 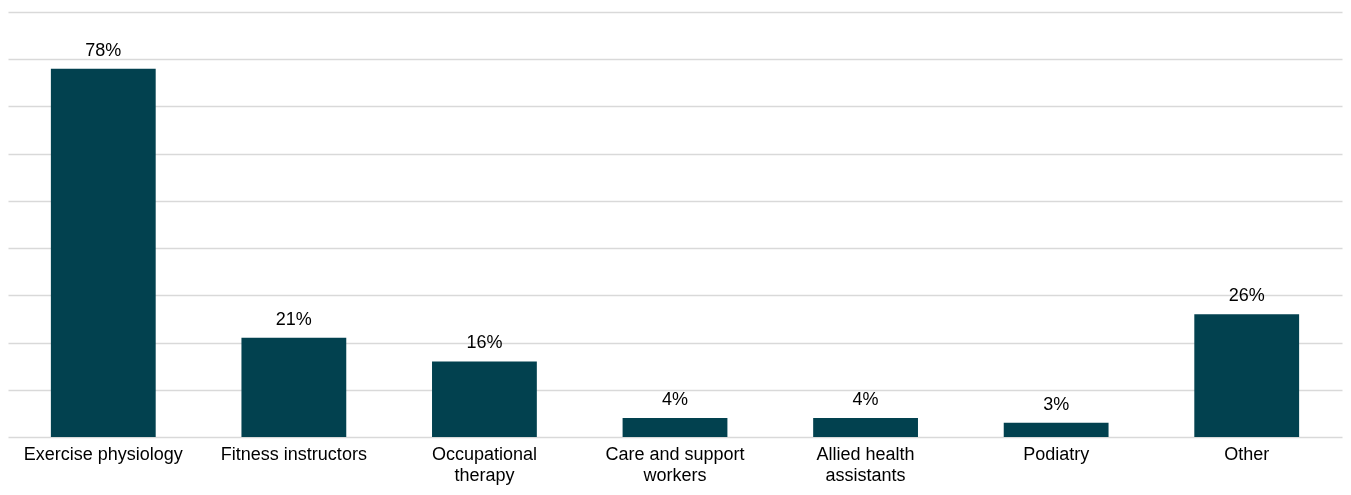 What do you see at coordinates (675, 464) in the screenshot?
I see `x-tick-label: Care and support workers` at bounding box center [675, 464].